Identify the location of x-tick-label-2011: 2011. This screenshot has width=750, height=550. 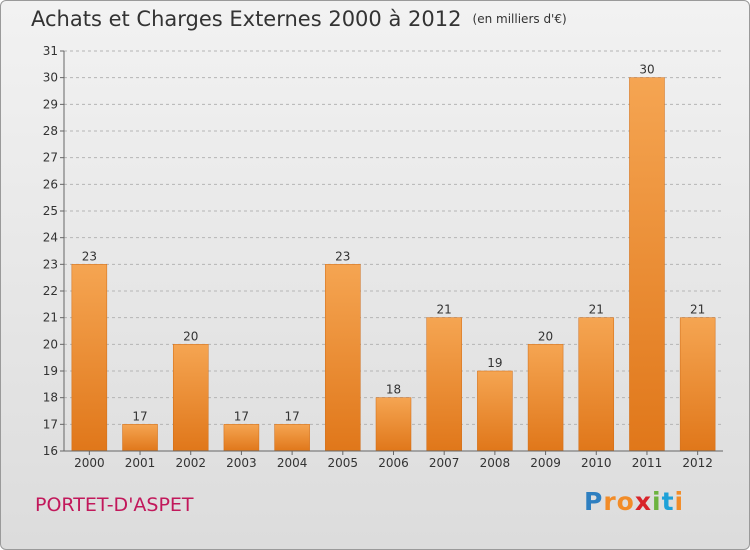
(647, 463).